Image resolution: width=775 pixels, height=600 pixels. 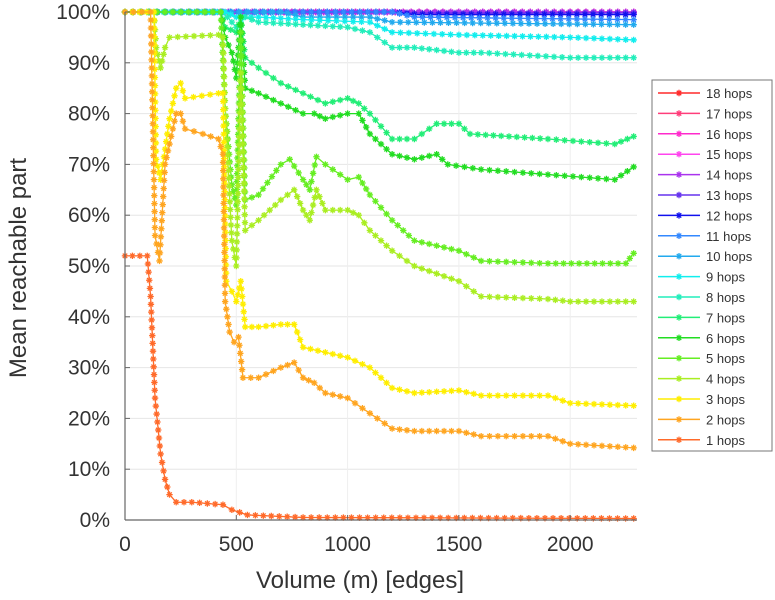 I want to click on x-tick-label: 0, so click(x=125, y=544).